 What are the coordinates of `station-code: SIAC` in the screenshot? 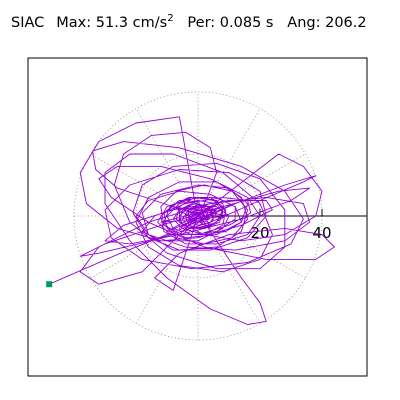 It's located at (28, 23).